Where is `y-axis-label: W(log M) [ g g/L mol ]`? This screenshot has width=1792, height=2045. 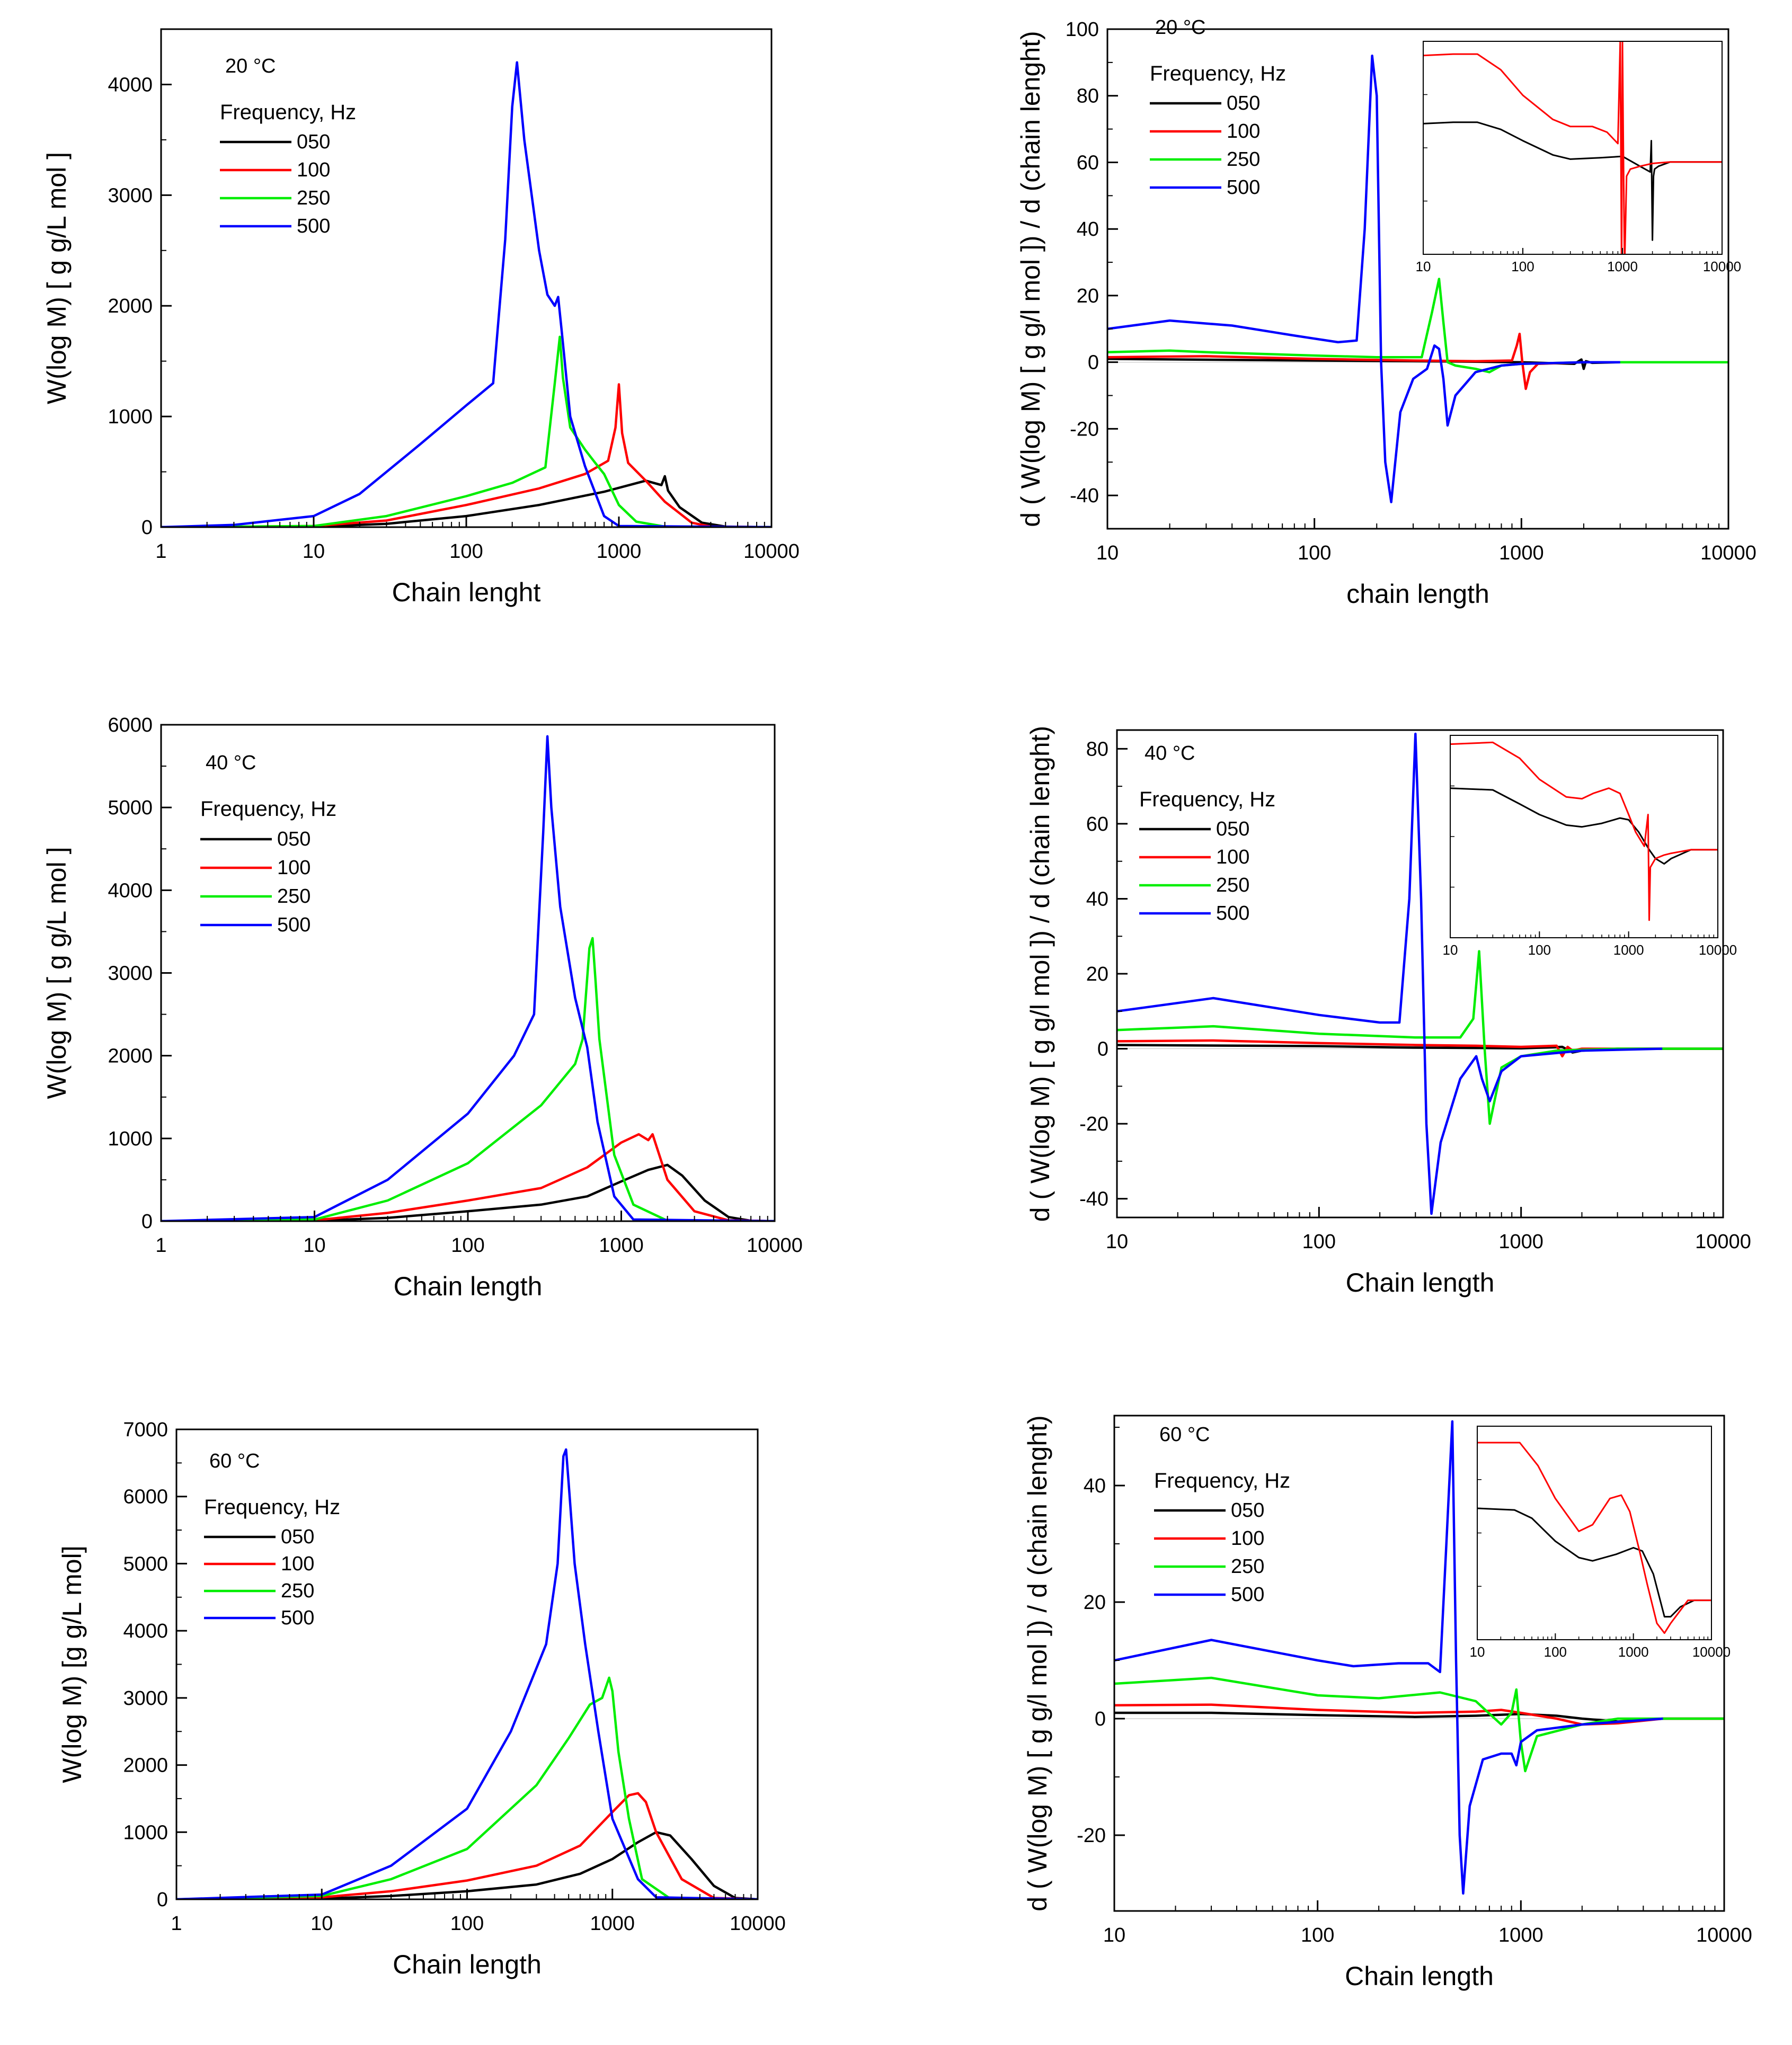 y-axis-label: W(log M) [ g g/L mol ] is located at coordinates (57, 278).